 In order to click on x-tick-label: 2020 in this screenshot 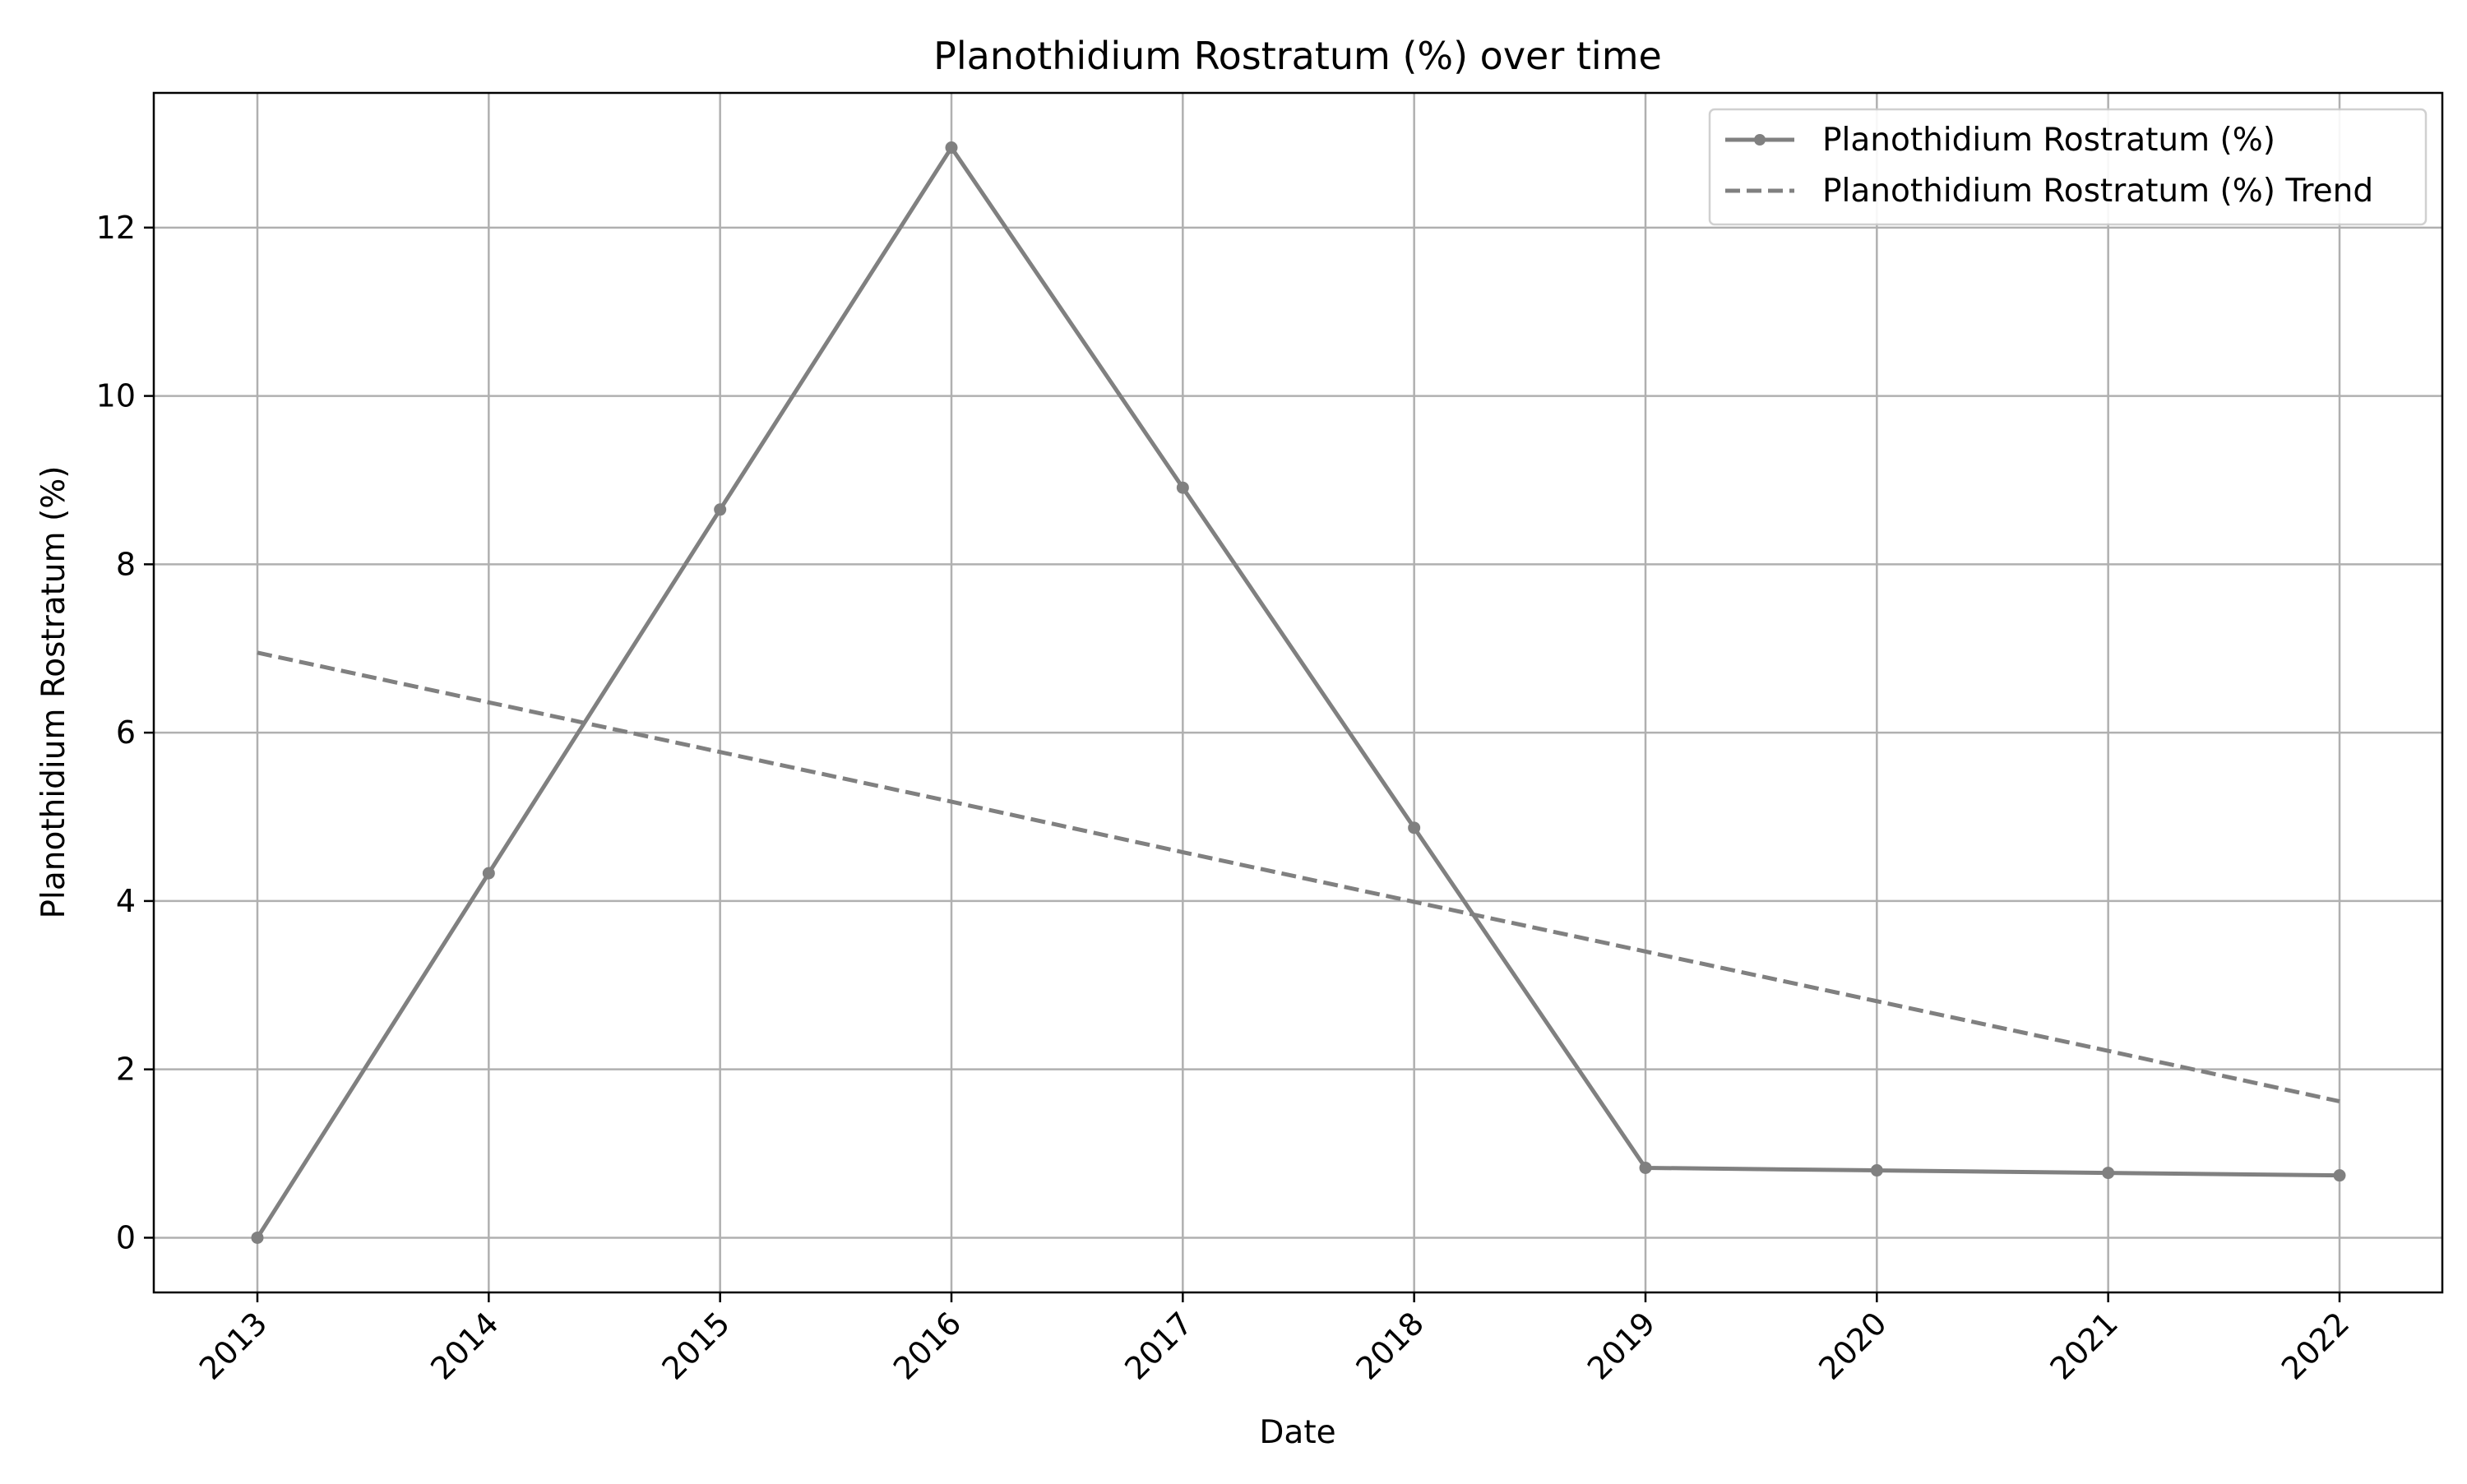, I will do `click(1853, 1346)`.